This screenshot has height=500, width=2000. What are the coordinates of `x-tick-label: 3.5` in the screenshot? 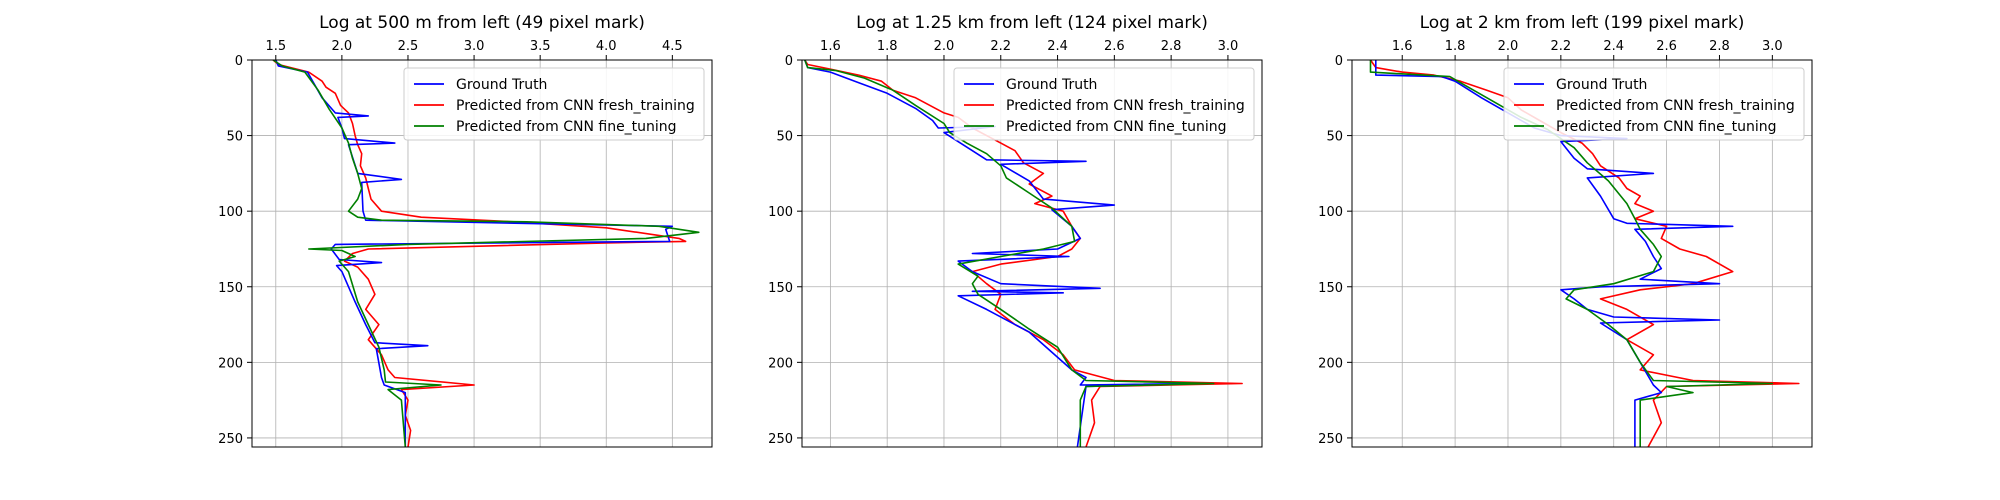 It's located at (540, 46).